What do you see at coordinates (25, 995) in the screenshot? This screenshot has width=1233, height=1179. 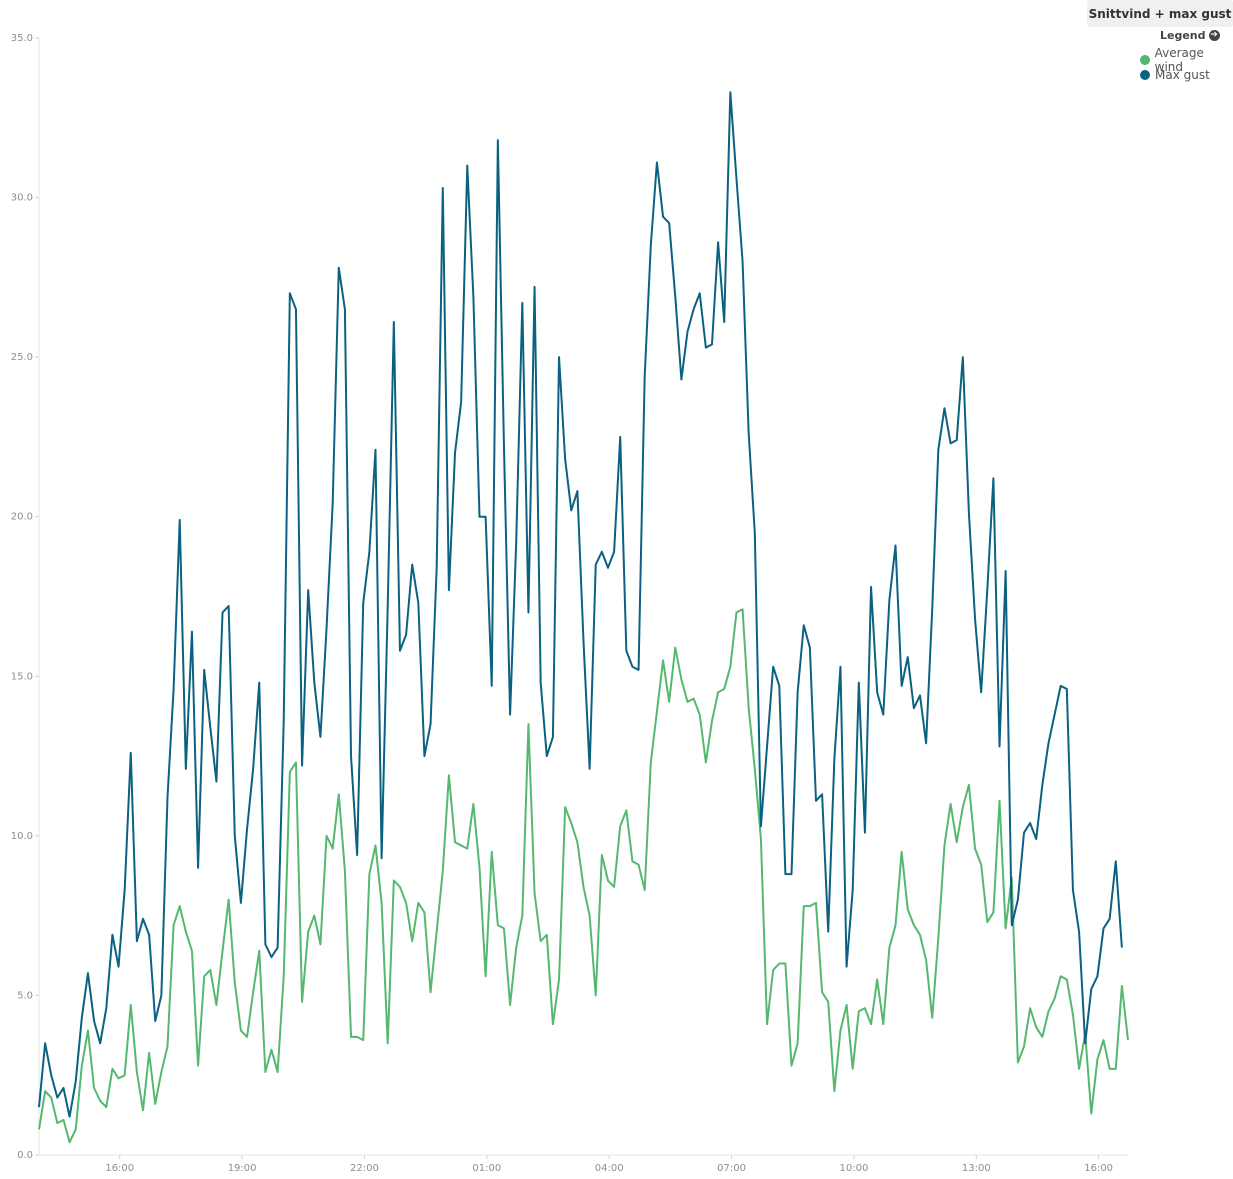 I see `y-tick-label: 5.0` at bounding box center [25, 995].